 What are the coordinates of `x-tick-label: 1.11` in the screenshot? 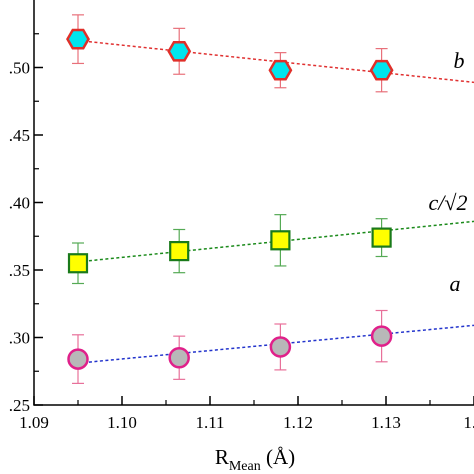 It's located at (209, 422).